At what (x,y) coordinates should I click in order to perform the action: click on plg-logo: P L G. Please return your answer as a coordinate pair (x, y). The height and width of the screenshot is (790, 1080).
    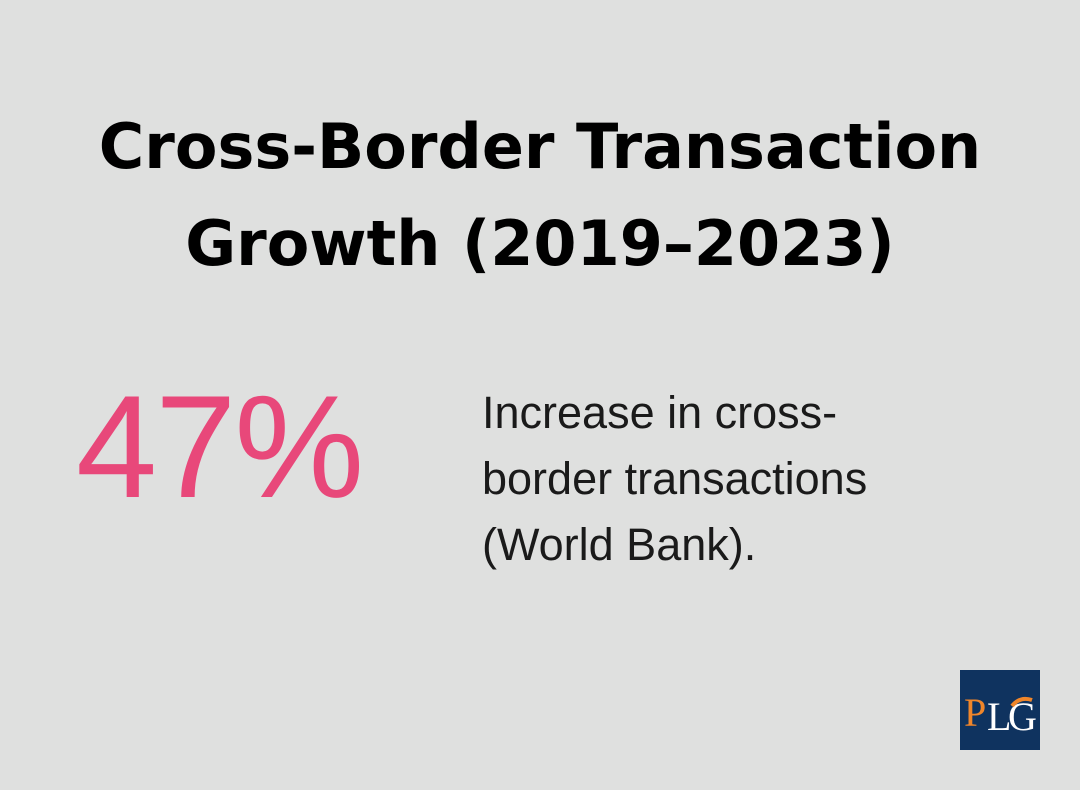
    Looking at the image, I should click on (1000, 710).